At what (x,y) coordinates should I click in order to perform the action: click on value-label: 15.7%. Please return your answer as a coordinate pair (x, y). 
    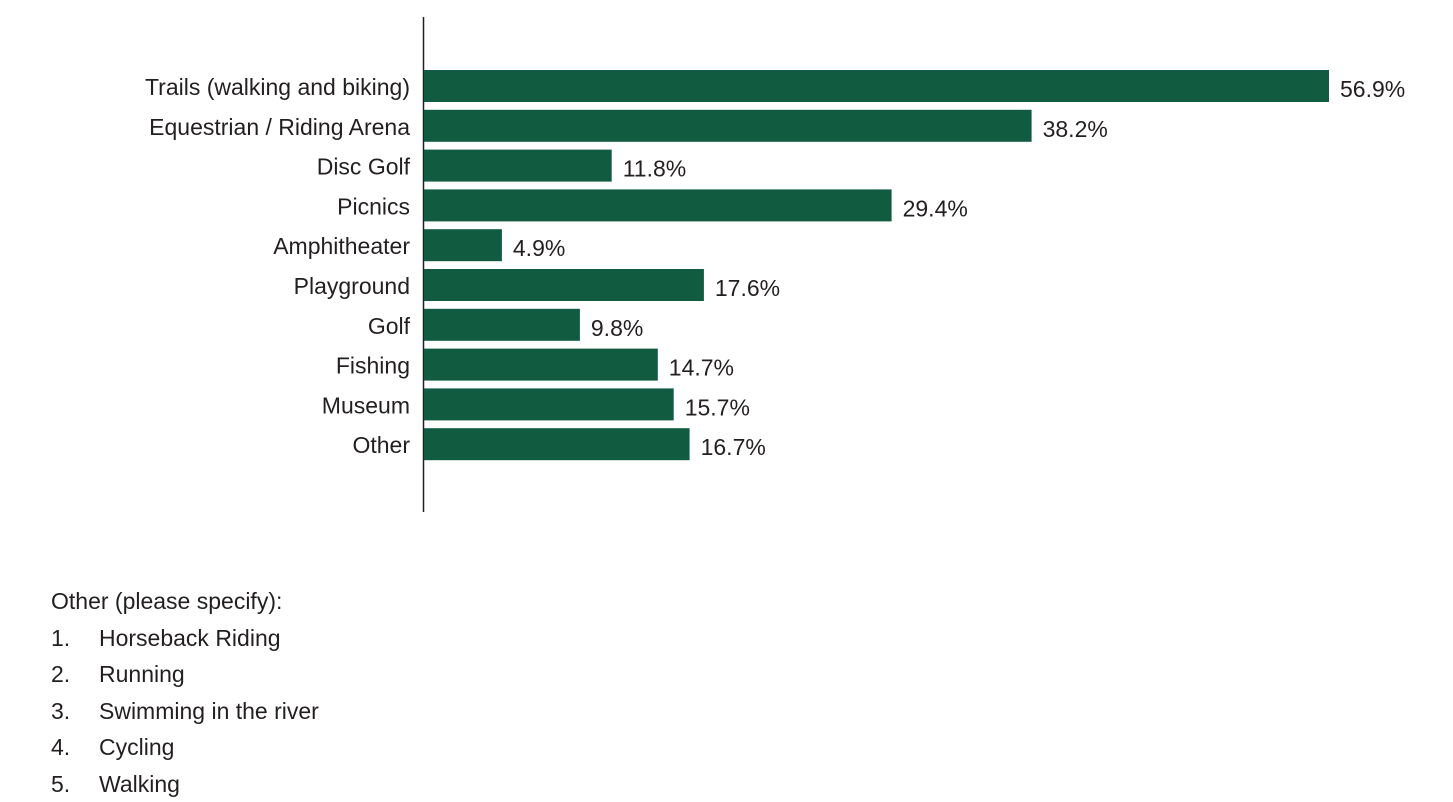
    Looking at the image, I should click on (717, 407).